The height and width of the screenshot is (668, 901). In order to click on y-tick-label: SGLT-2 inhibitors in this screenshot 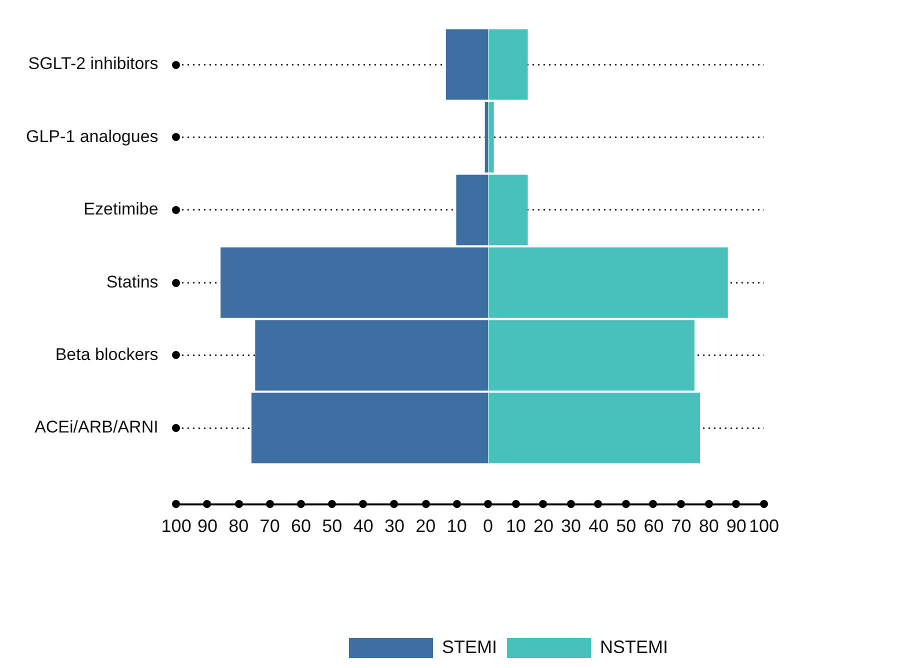, I will do `click(93, 64)`.